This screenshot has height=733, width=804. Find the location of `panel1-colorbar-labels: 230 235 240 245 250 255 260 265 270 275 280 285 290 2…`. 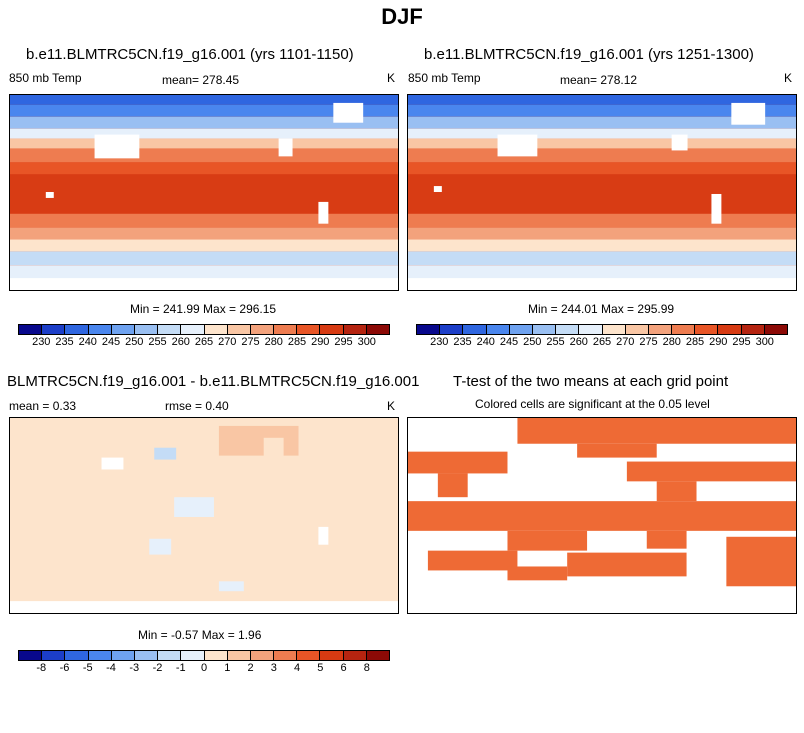

panel1-colorbar-labels: 230 235 240 245 250 255 260 265 270 275 280 285 290 2… is located at coordinates (204, 343).